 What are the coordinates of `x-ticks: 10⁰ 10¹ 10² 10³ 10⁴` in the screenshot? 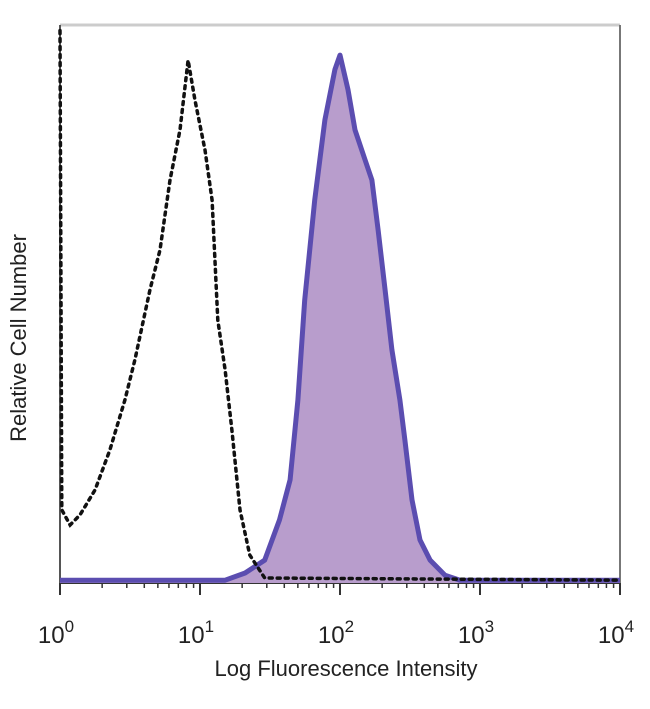 It's located at (336, 616).